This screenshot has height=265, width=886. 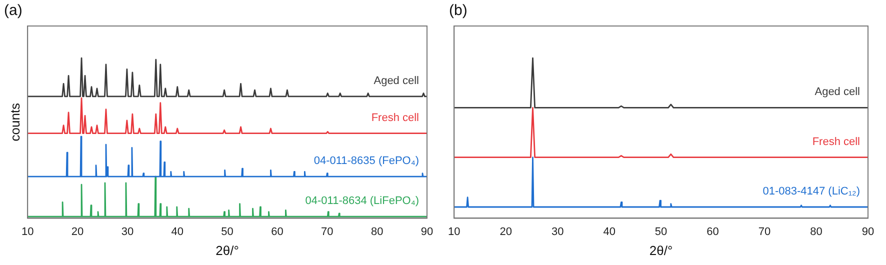 I want to click on series-label: 01-083-4147 (LiC₁₂), so click(x=811, y=192).